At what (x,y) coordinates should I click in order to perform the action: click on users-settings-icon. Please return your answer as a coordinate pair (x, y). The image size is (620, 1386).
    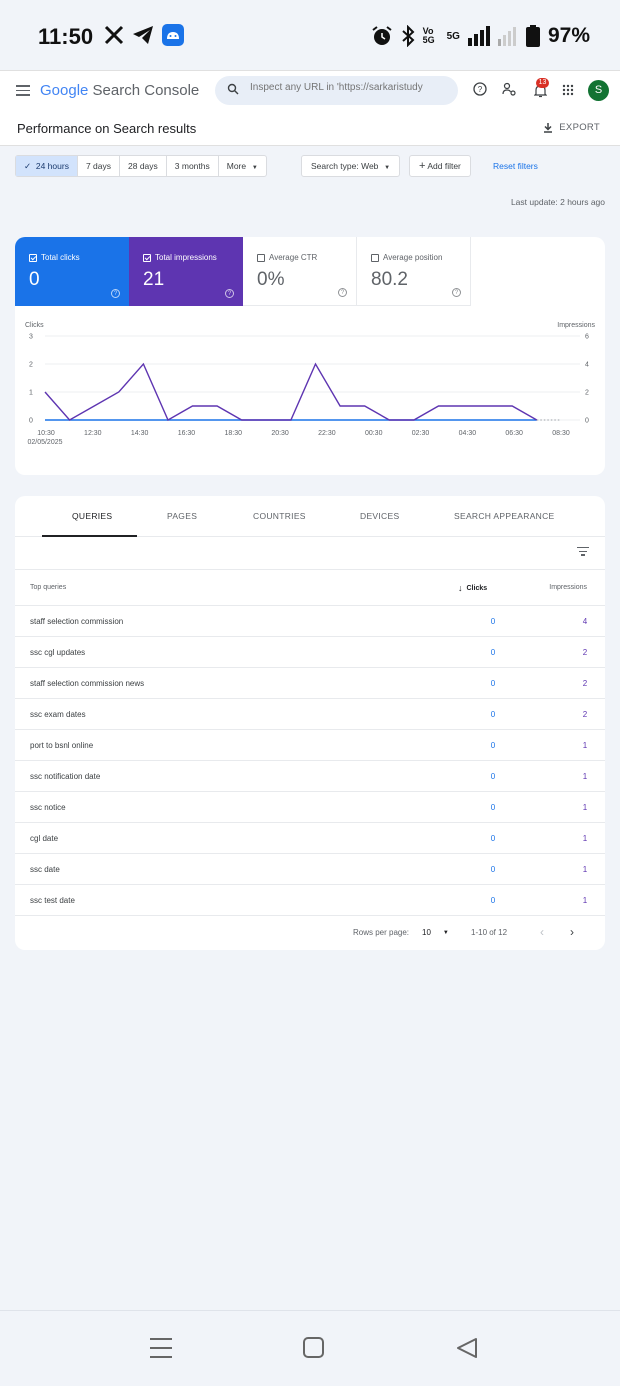
    Looking at the image, I should click on (509, 89).